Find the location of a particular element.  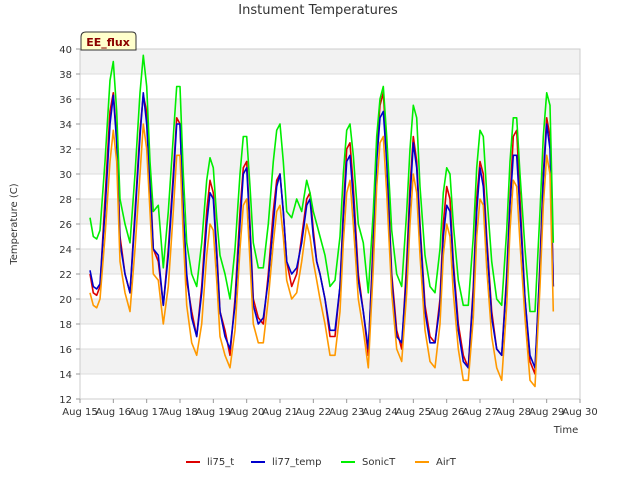

y-tick-label: 36 is located at coordinates (65, 100).